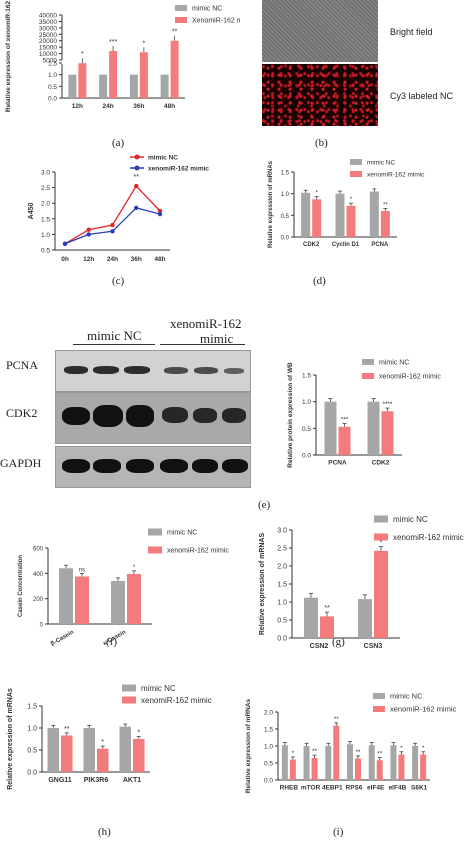 This screenshot has height=841, width=474. What do you see at coordinates (311, 788) in the screenshot?
I see `x-tick-label: mTOR` at bounding box center [311, 788].